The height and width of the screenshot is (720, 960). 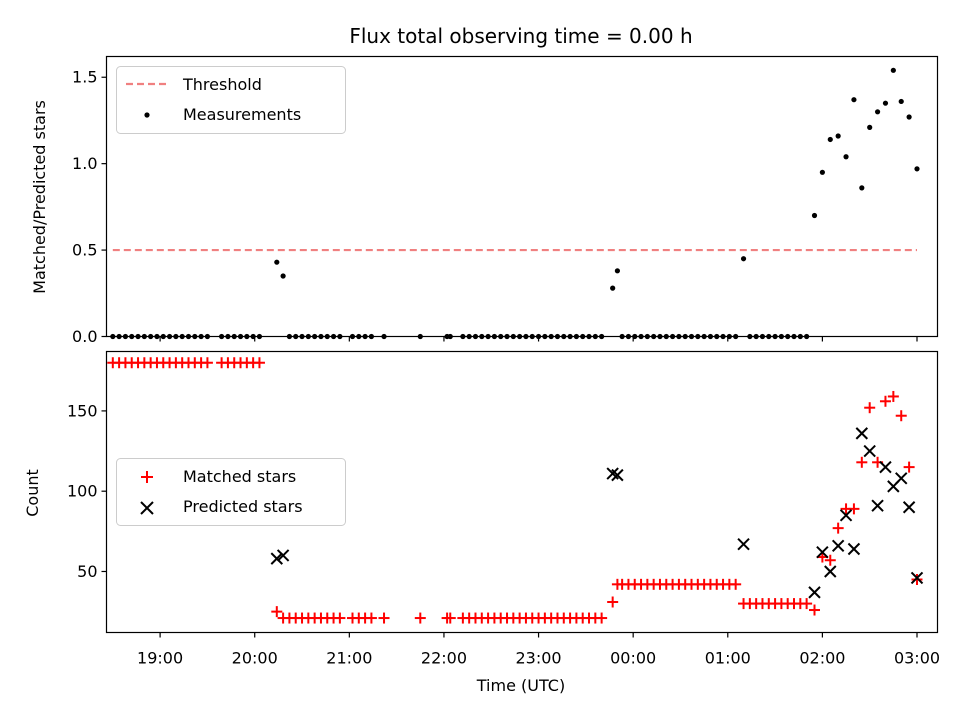 What do you see at coordinates (243, 506) in the screenshot?
I see `legend-predicted-label: Predicted stars` at bounding box center [243, 506].